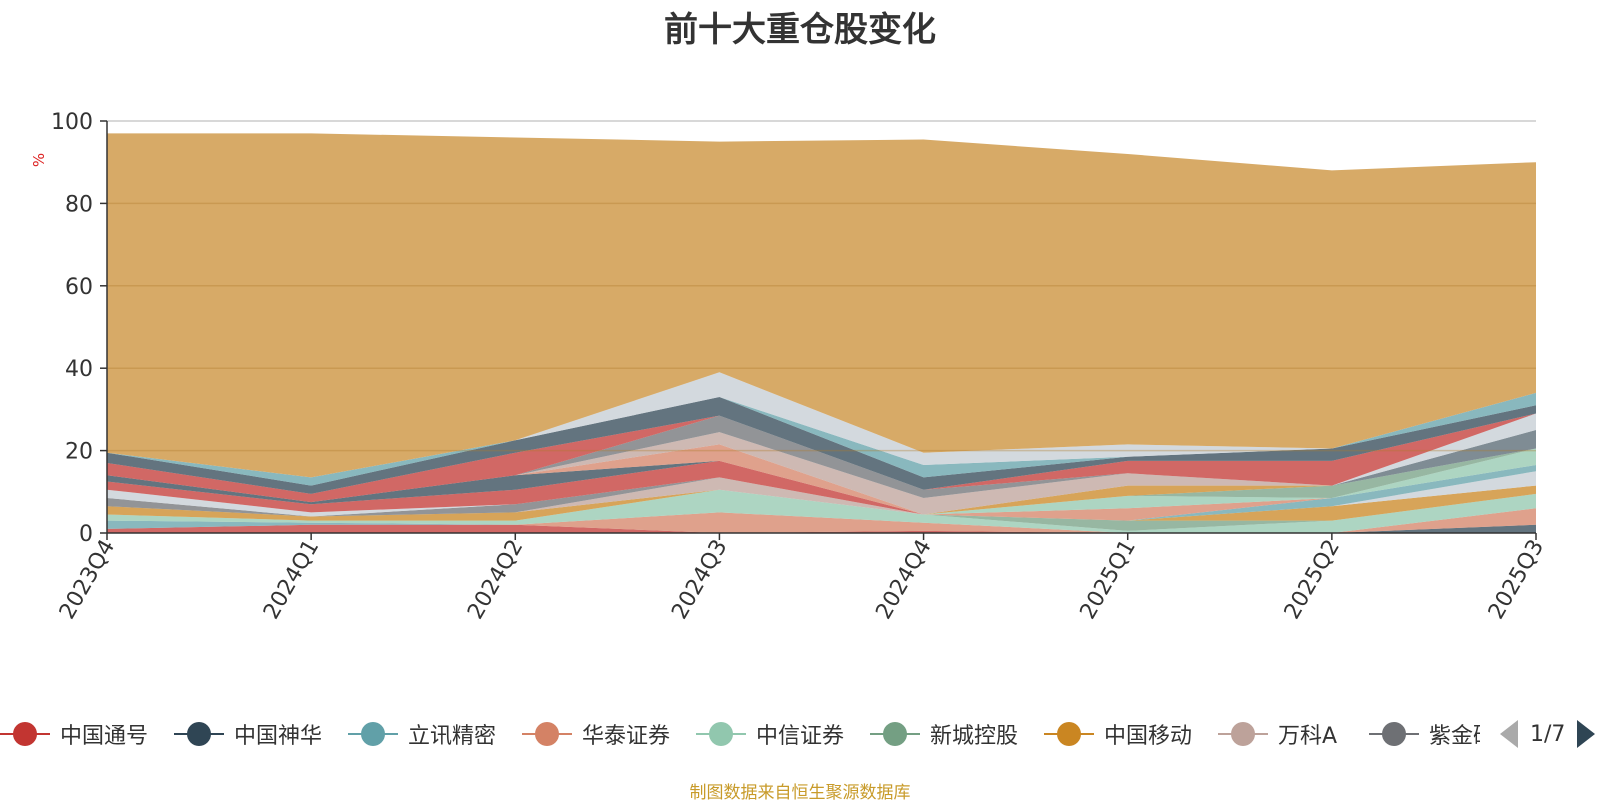 The image size is (1600, 803). Describe the element at coordinates (39, 160) in the screenshot. I see `y-axis-label: %` at that location.